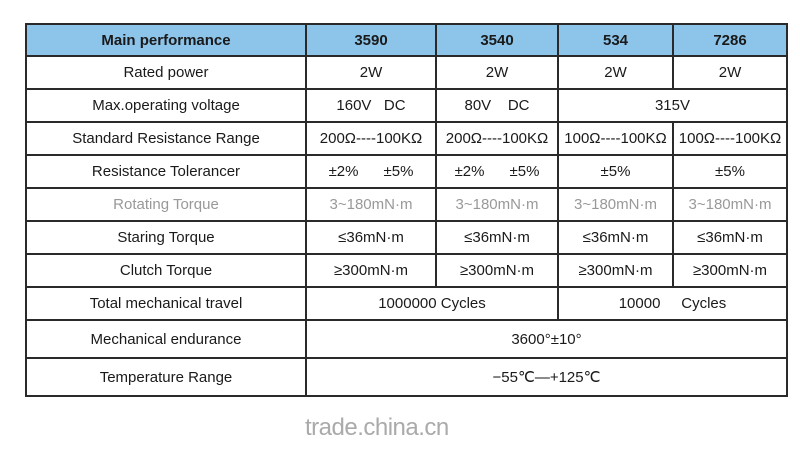 The height and width of the screenshot is (450, 800). What do you see at coordinates (672, 303) in the screenshot?
I see `cell: 10000 Cycles` at bounding box center [672, 303].